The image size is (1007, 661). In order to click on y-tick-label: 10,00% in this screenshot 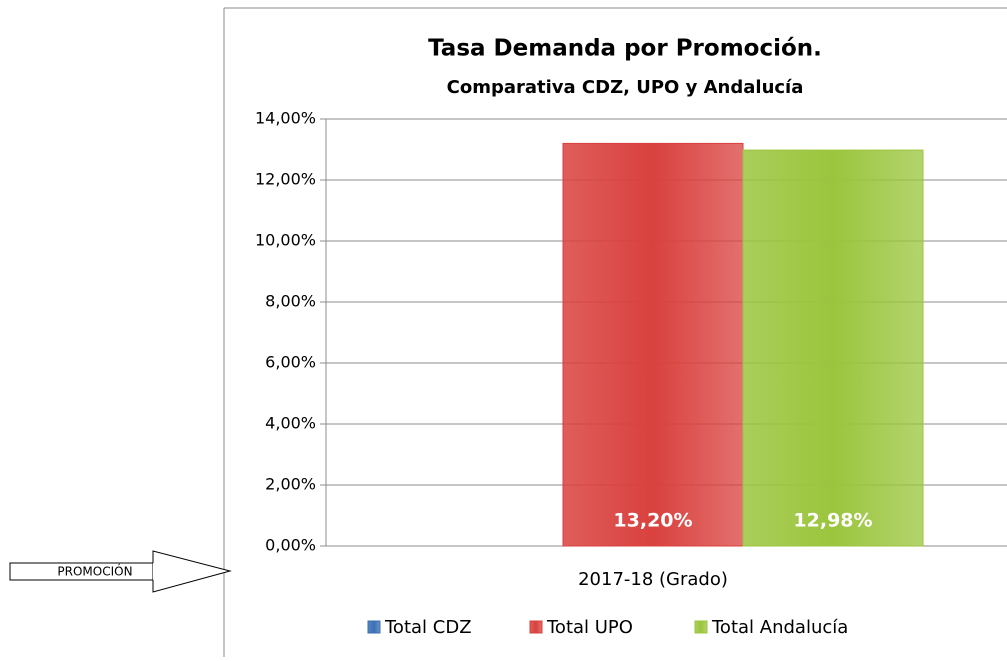, I will do `click(285, 240)`.